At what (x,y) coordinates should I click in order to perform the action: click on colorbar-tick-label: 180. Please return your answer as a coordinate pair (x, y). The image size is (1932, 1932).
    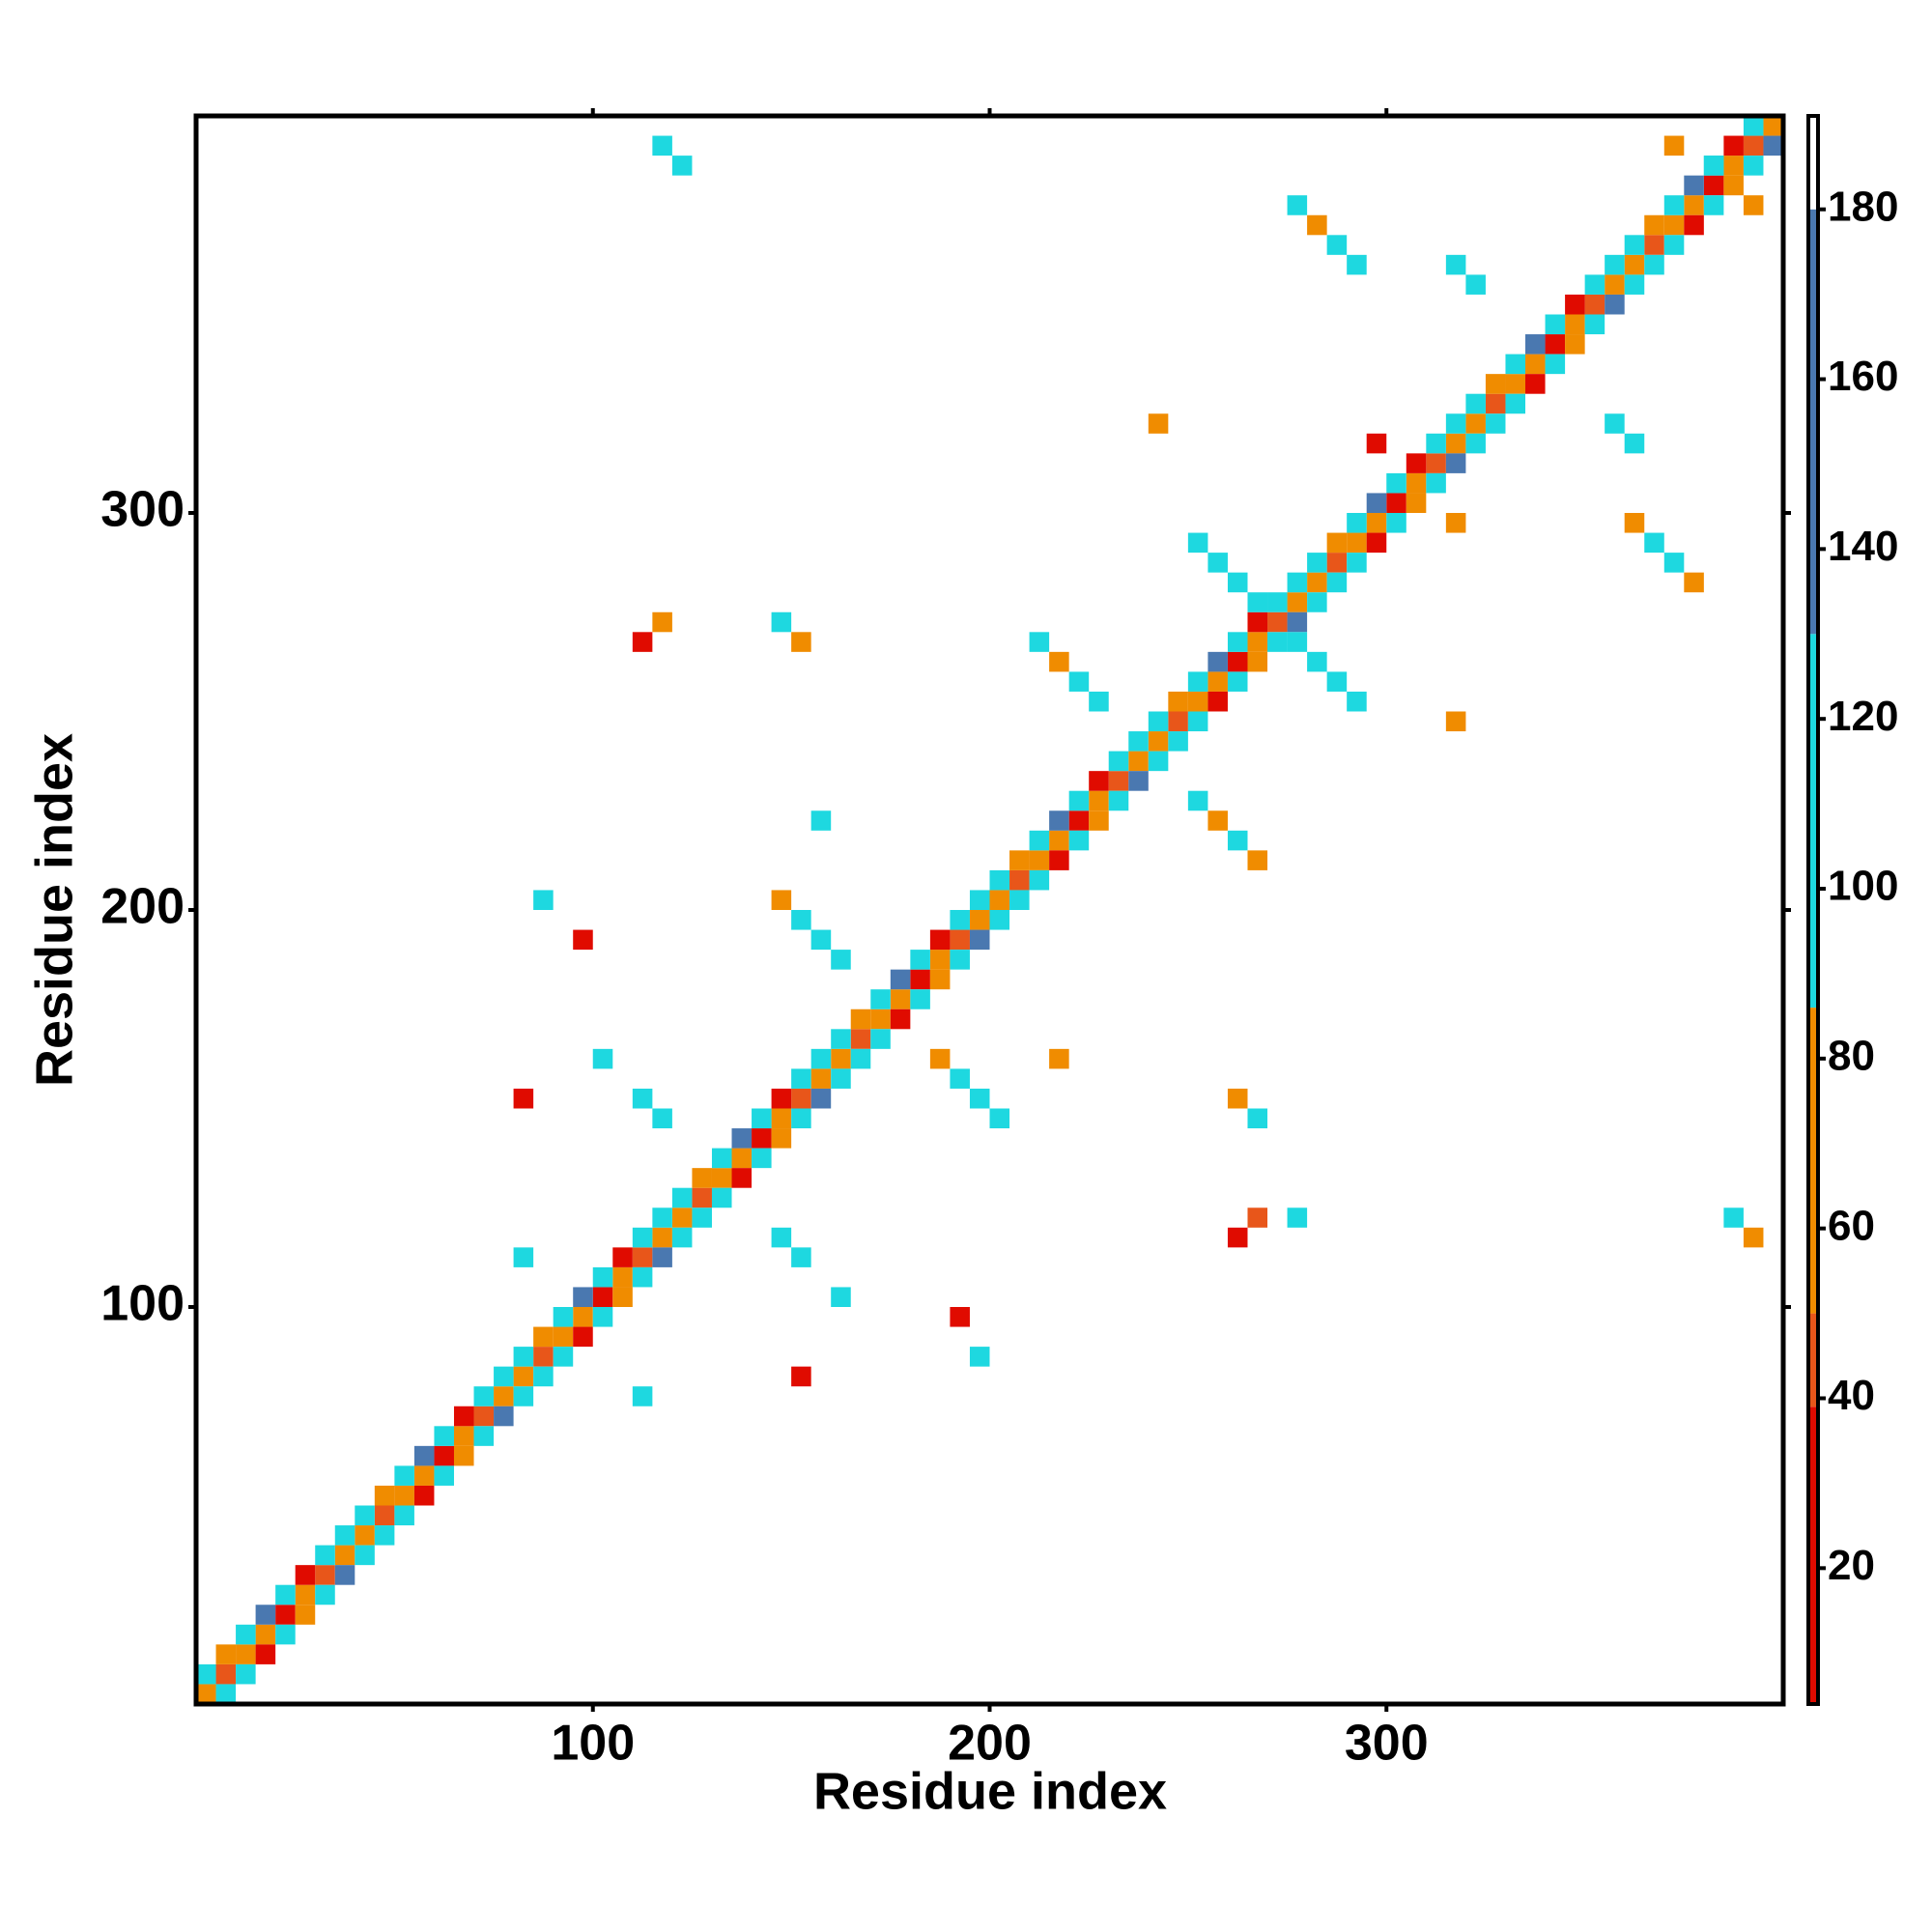
    Looking at the image, I should click on (1863, 206).